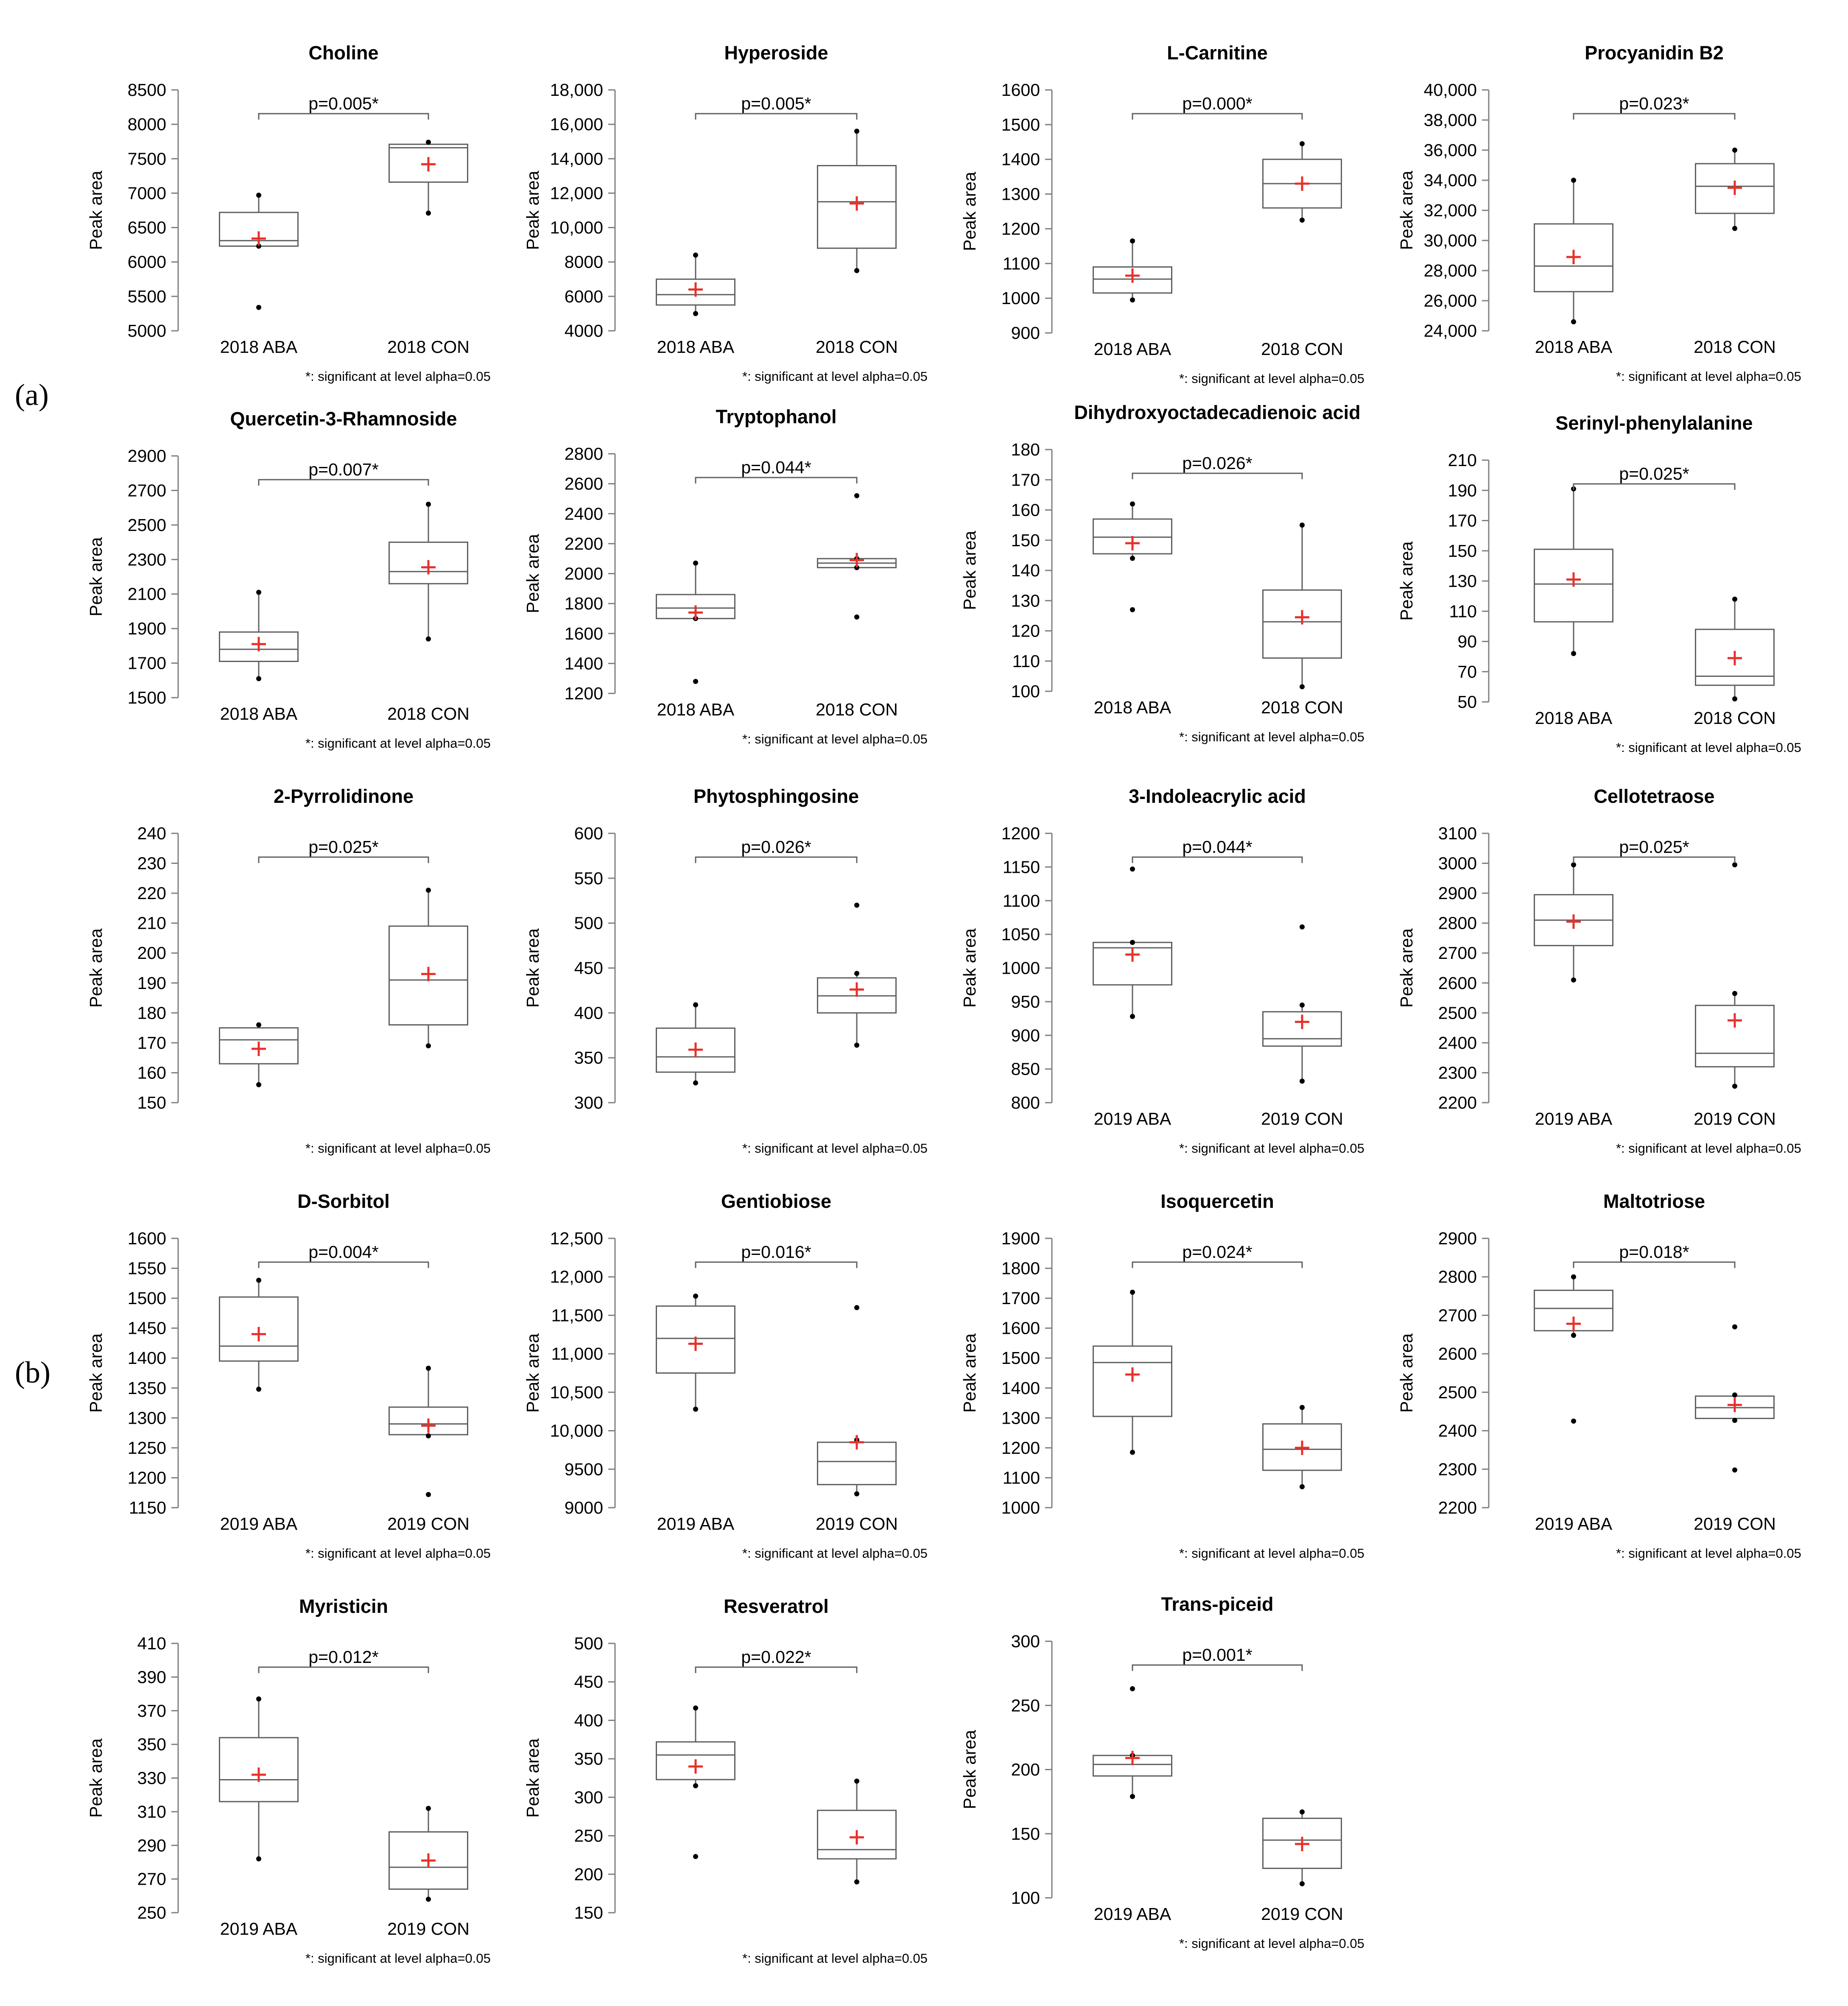 The height and width of the screenshot is (2006, 1848). What do you see at coordinates (776, 847) in the screenshot?
I see `p-value-label: p=0.026*` at bounding box center [776, 847].